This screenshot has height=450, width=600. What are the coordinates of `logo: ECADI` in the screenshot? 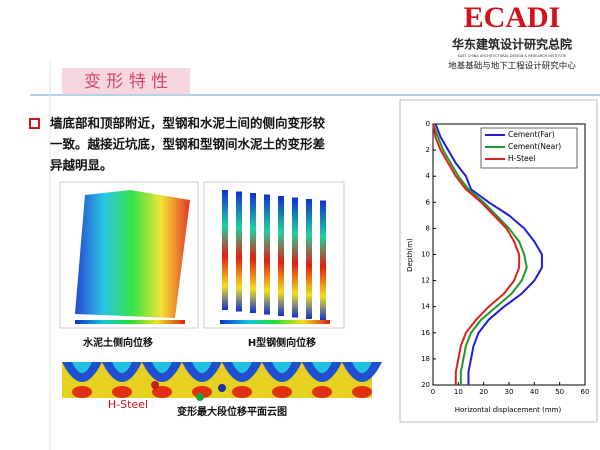 It's located at (512, 17).